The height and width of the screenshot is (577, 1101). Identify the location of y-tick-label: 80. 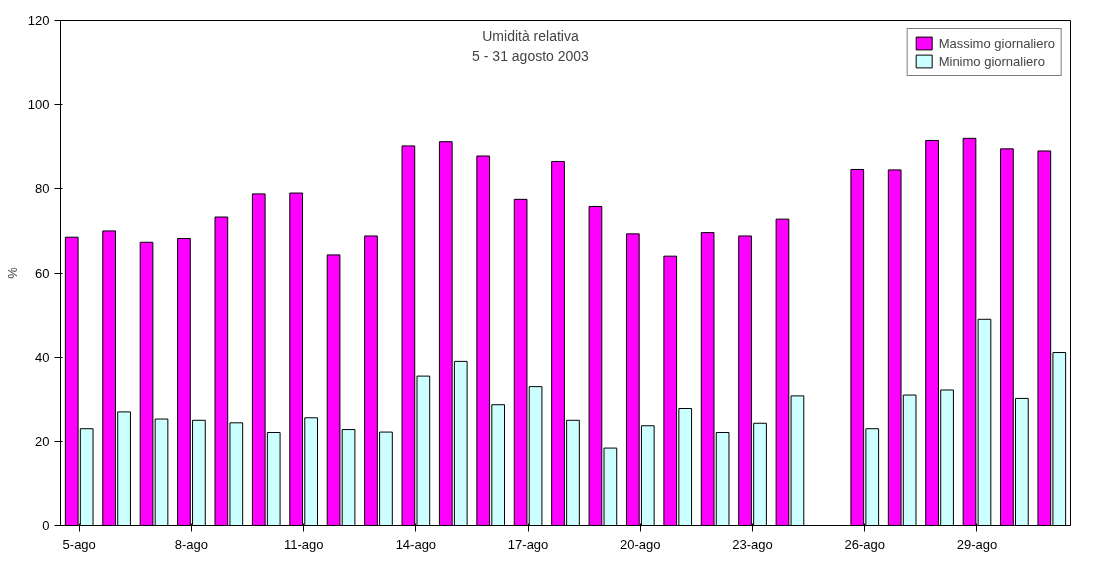
(42, 189).